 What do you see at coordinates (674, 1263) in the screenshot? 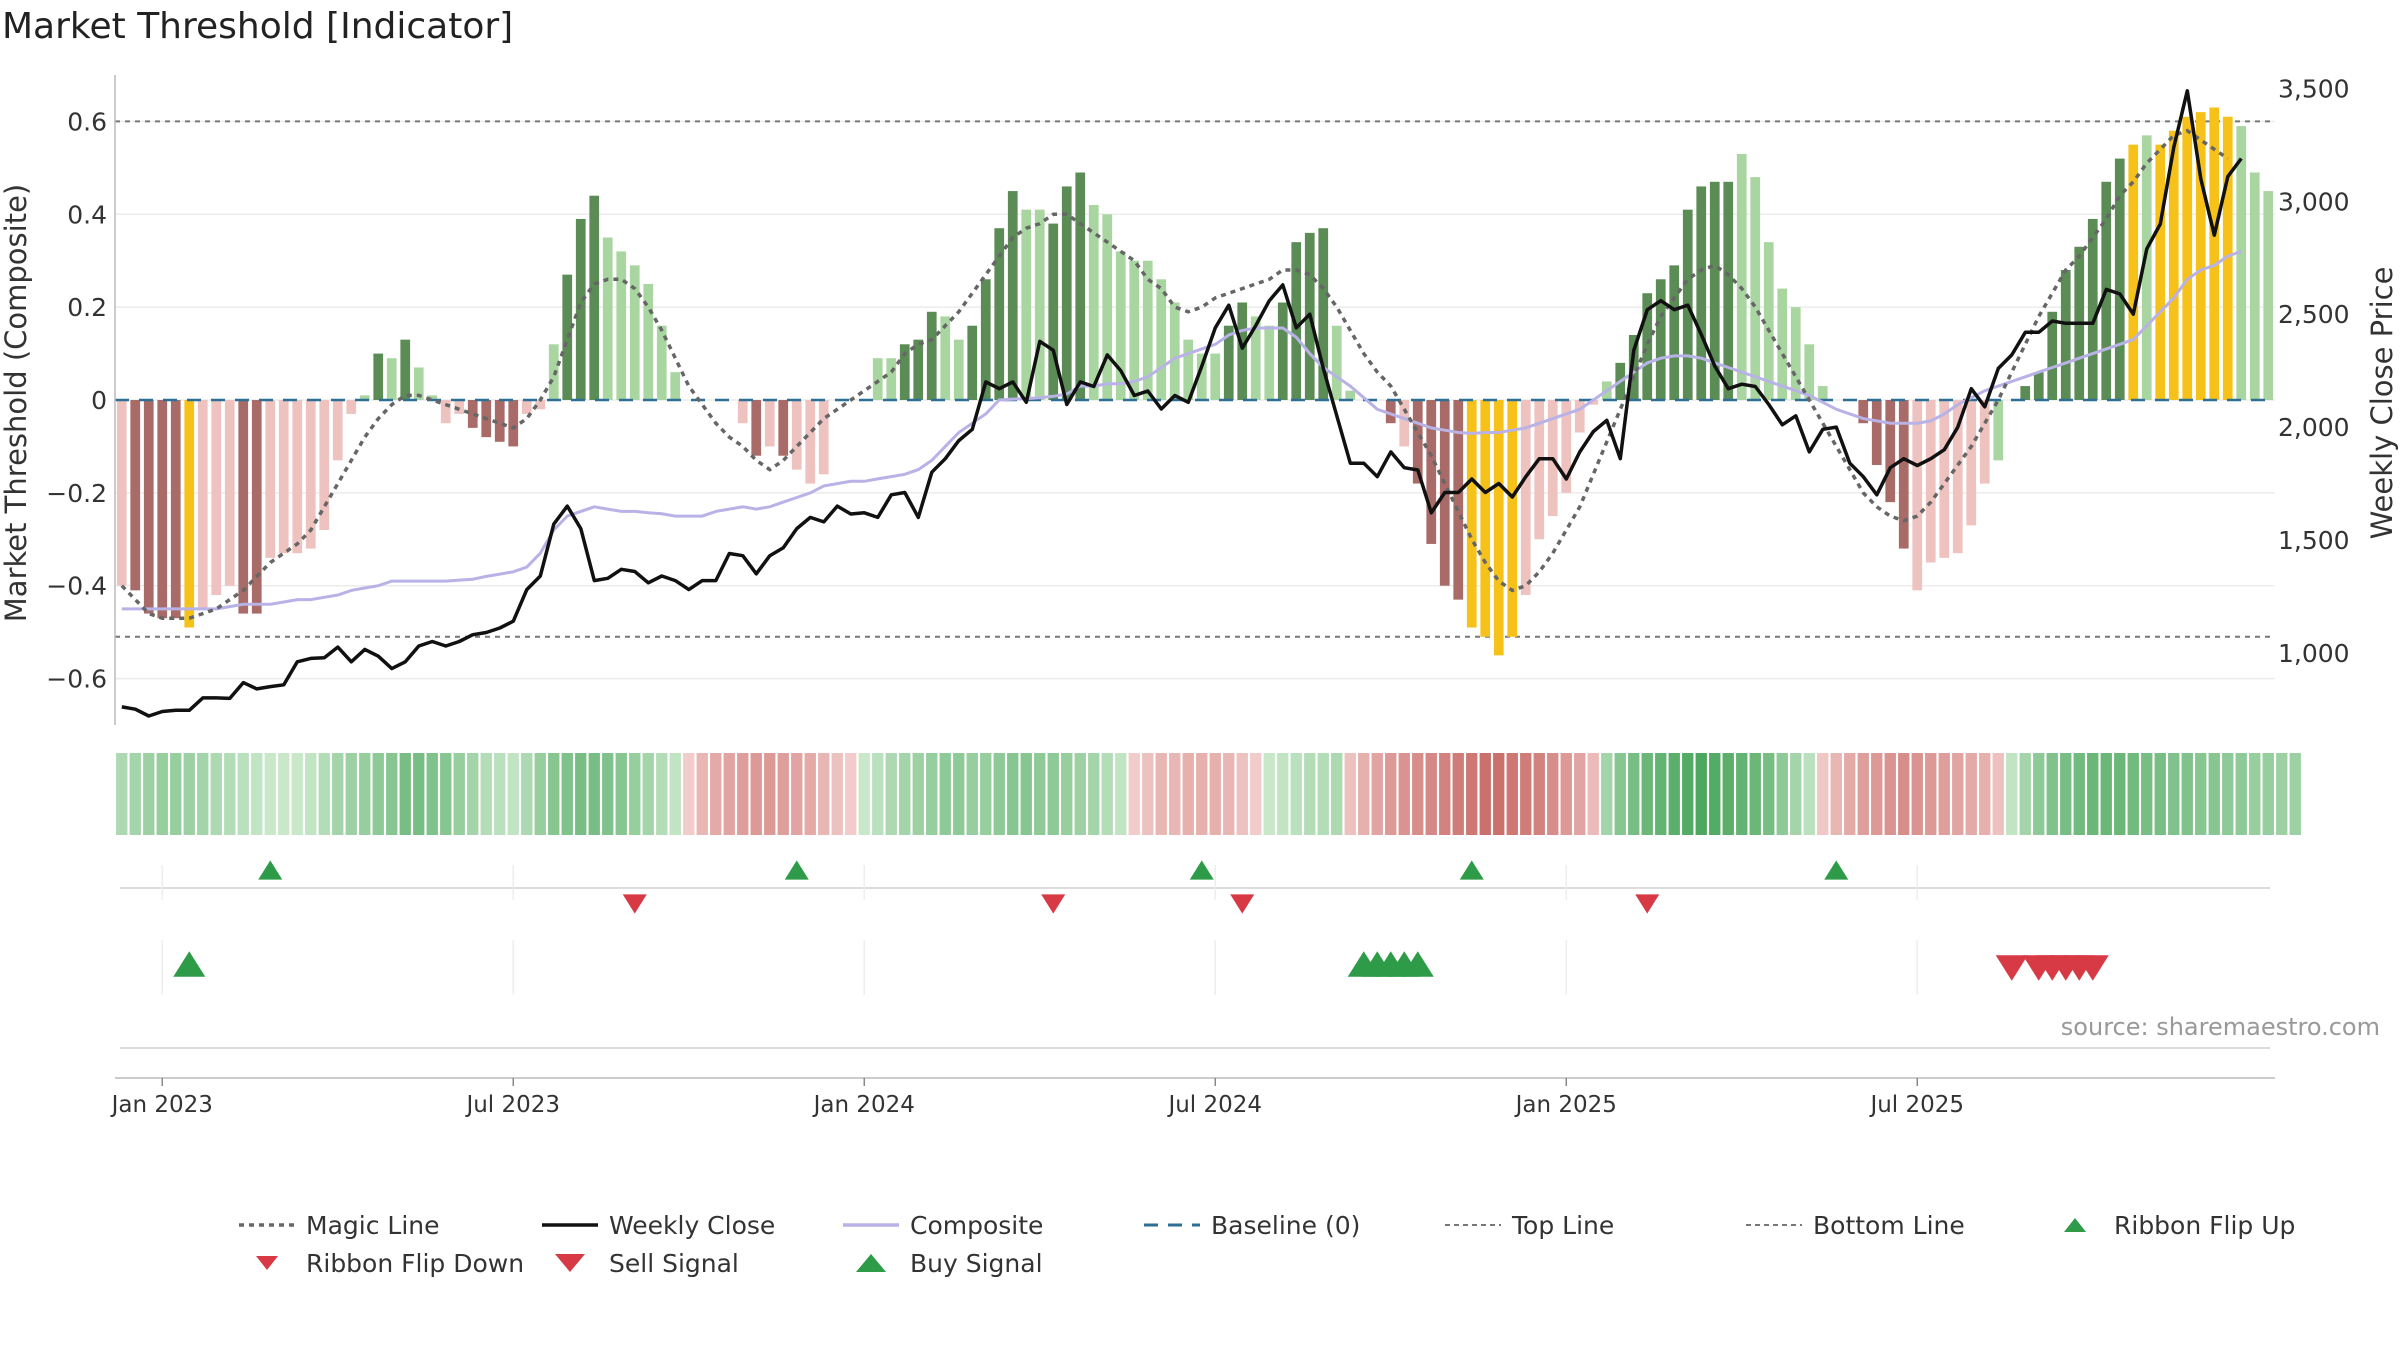
I see `legend-label: Sell Signal` at bounding box center [674, 1263].